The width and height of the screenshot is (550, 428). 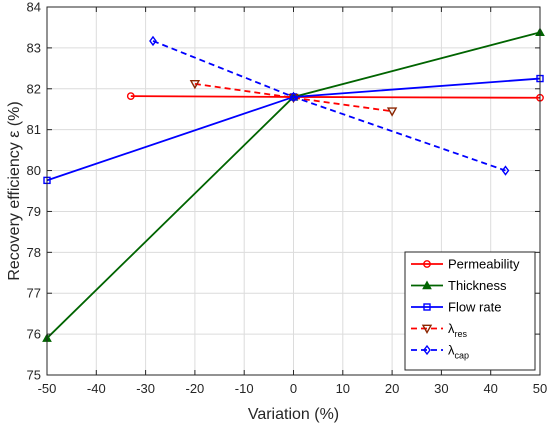 What do you see at coordinates (293, 388) in the screenshot?
I see `x-tick-label: 0` at bounding box center [293, 388].